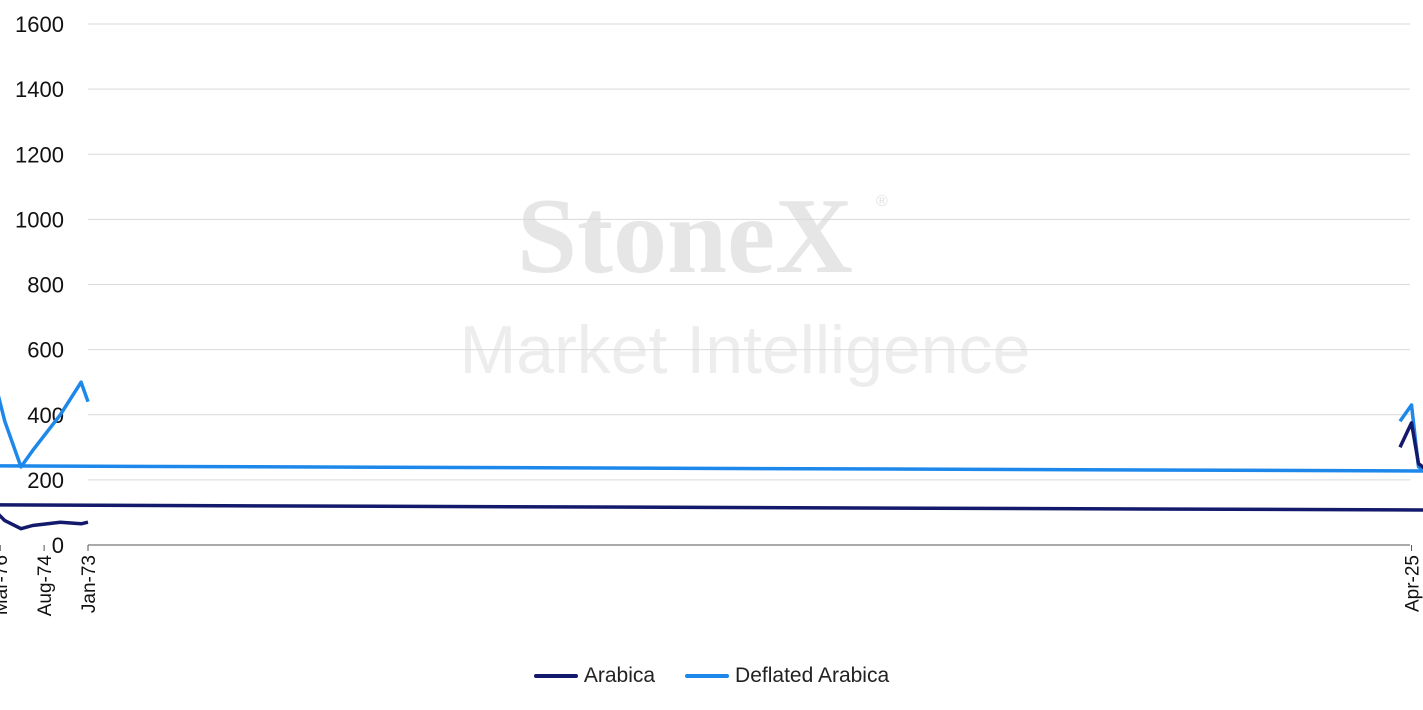 The height and width of the screenshot is (710, 1423). Describe the element at coordinates (39, 219) in the screenshot. I see `y-tick-label: 1000` at that location.